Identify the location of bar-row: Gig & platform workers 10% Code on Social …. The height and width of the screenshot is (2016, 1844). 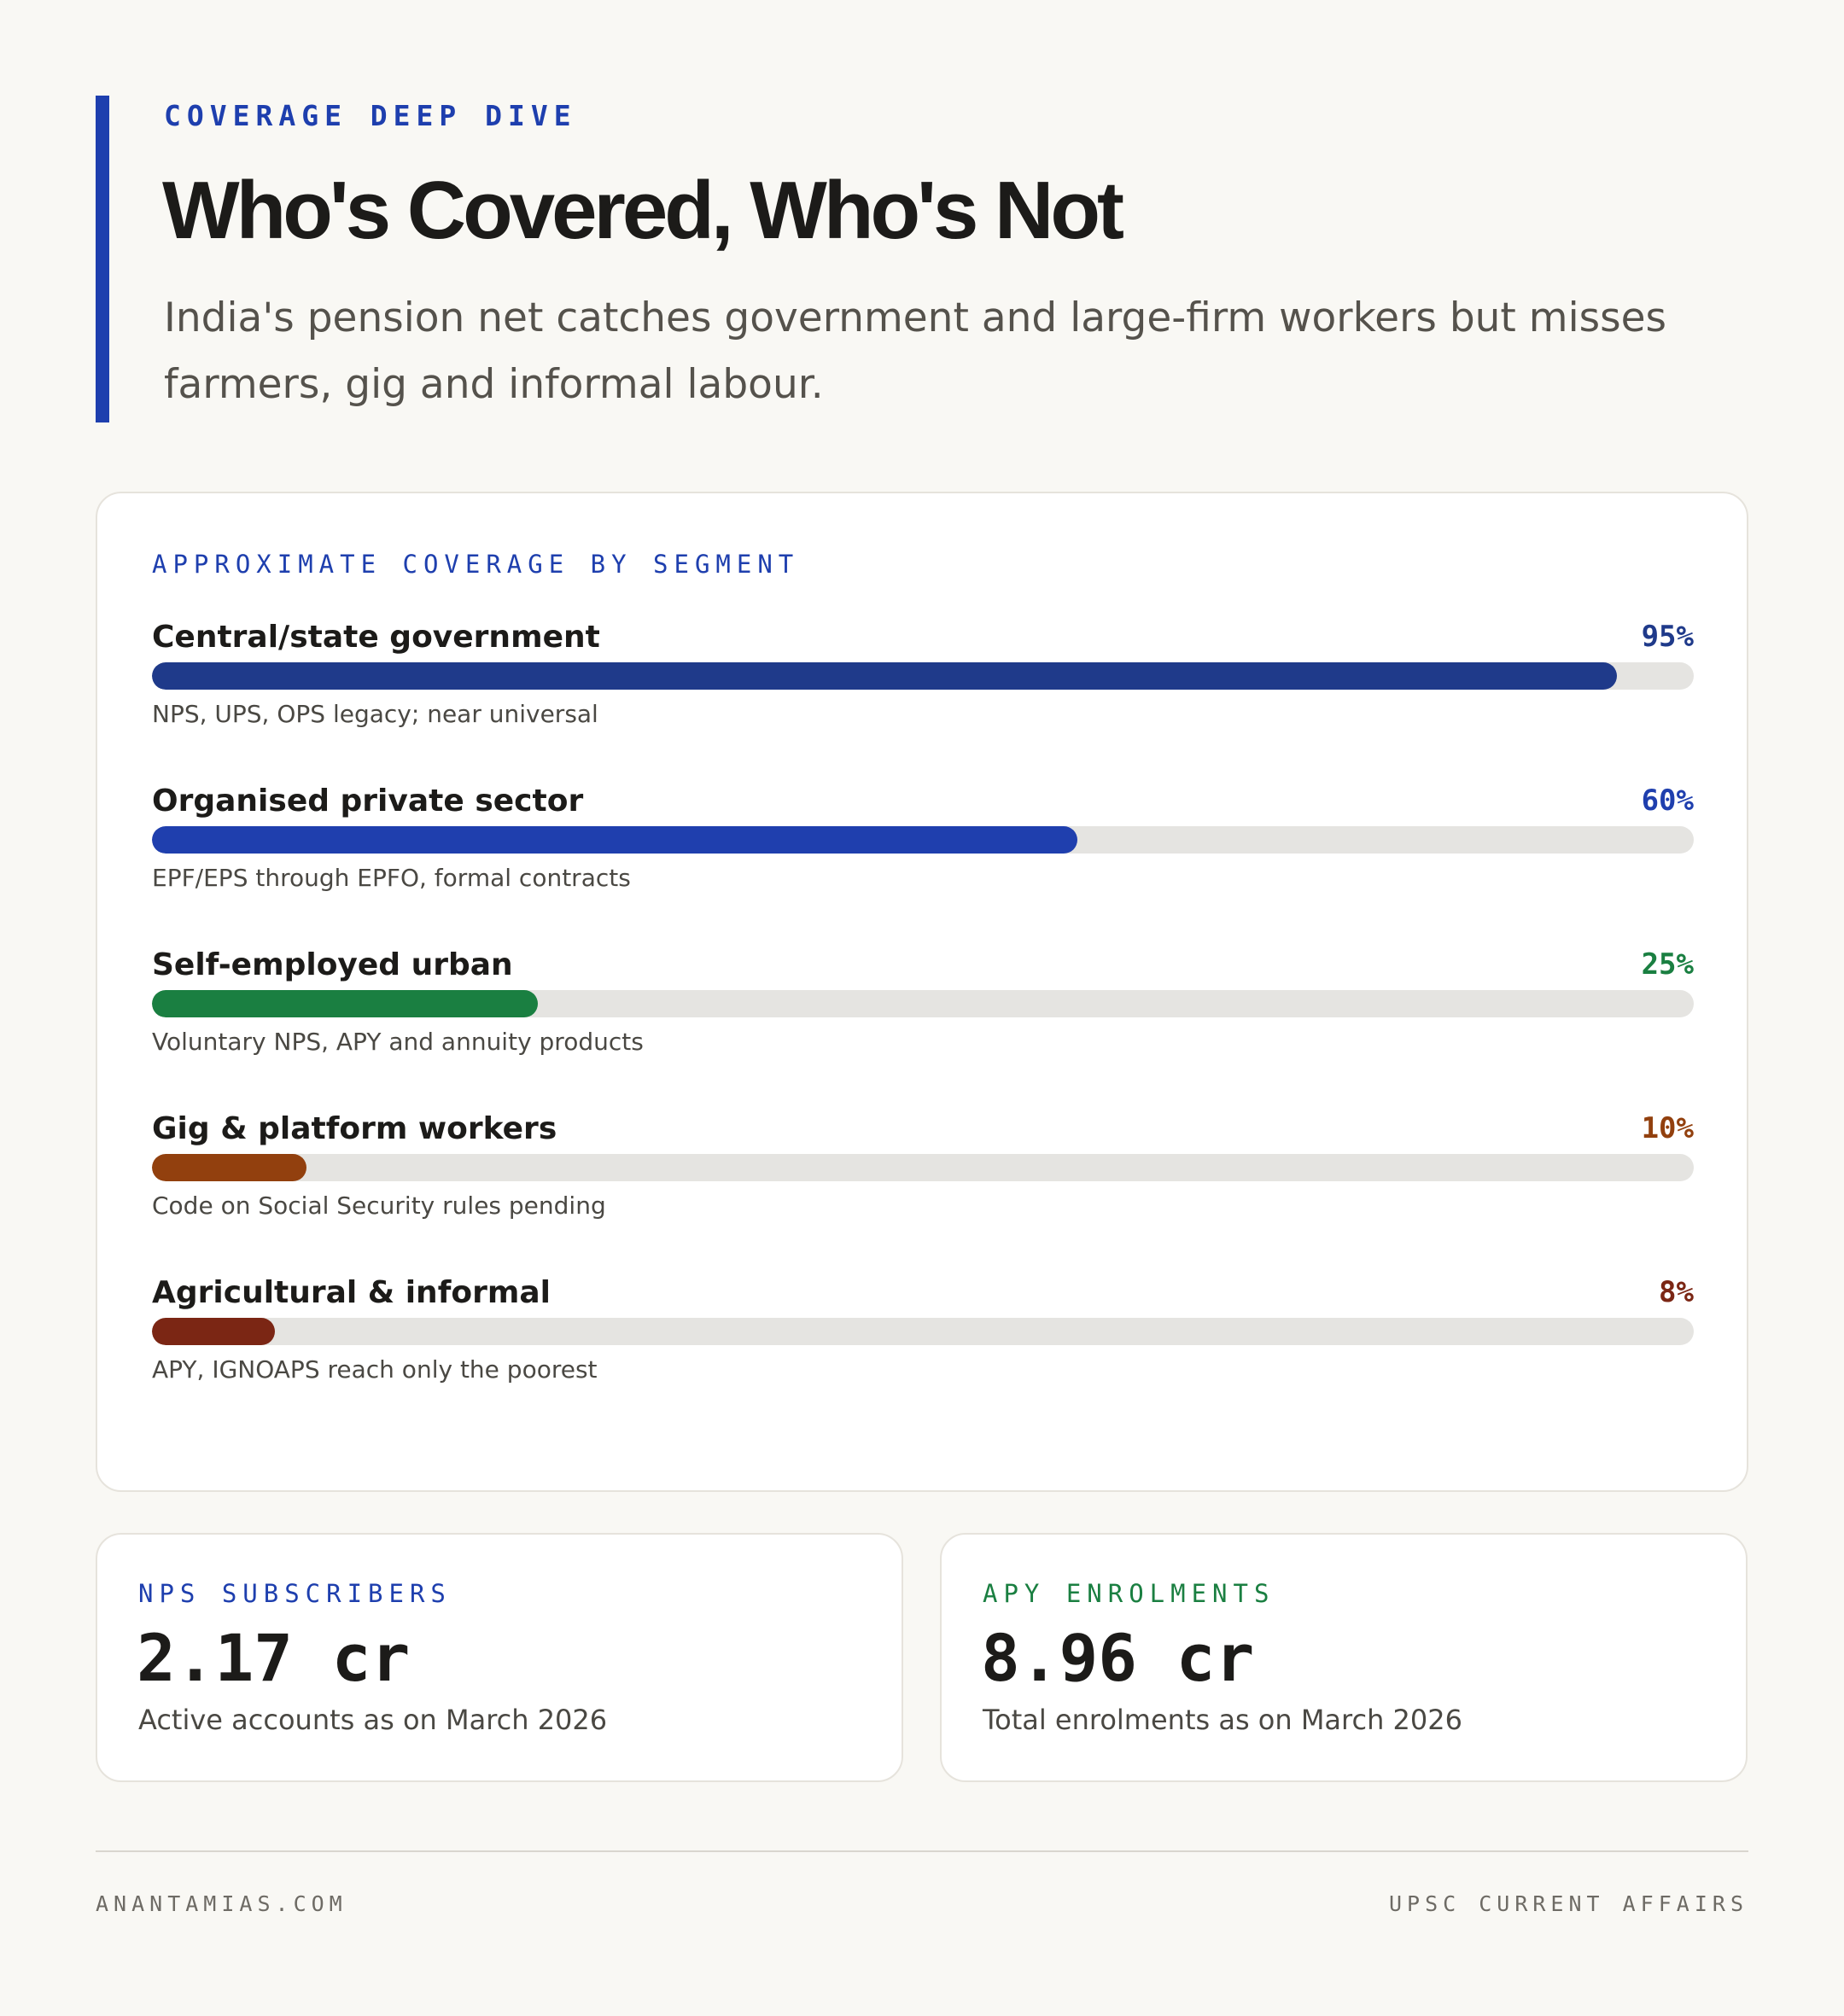
(923, 1188).